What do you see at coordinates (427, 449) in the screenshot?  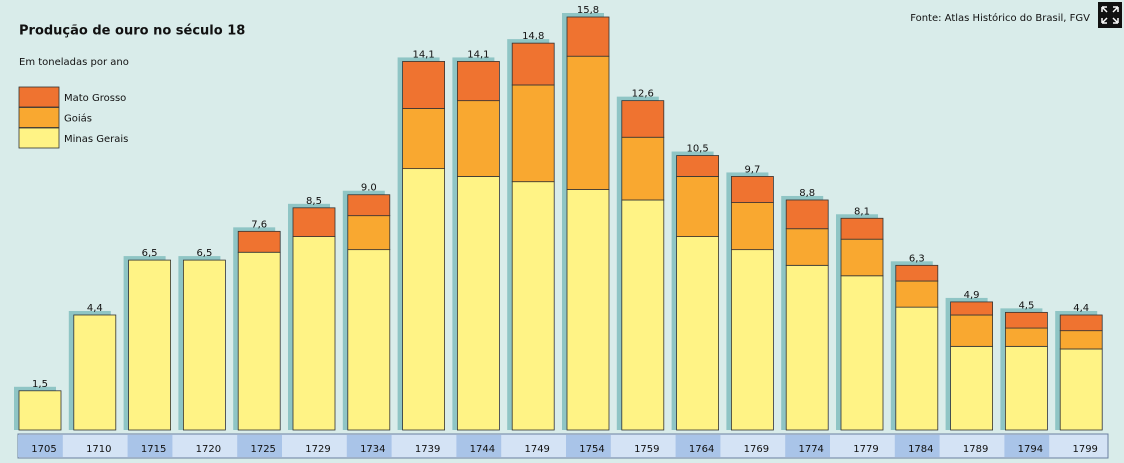 I see `x-tick-label: 1739` at bounding box center [427, 449].